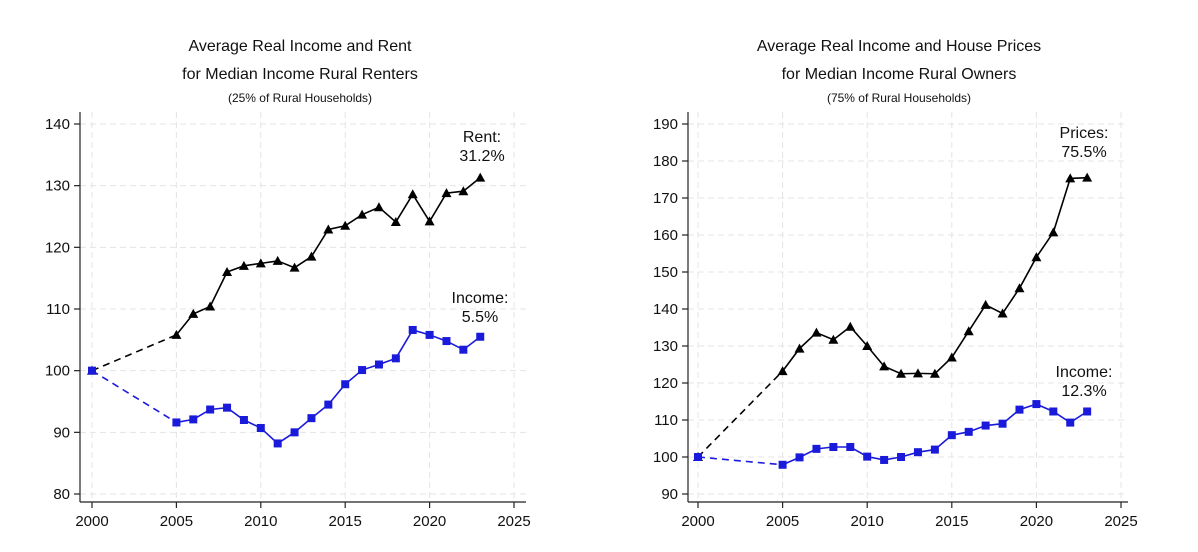  Describe the element at coordinates (665, 457) in the screenshot. I see `y-tick-label: 100` at that location.